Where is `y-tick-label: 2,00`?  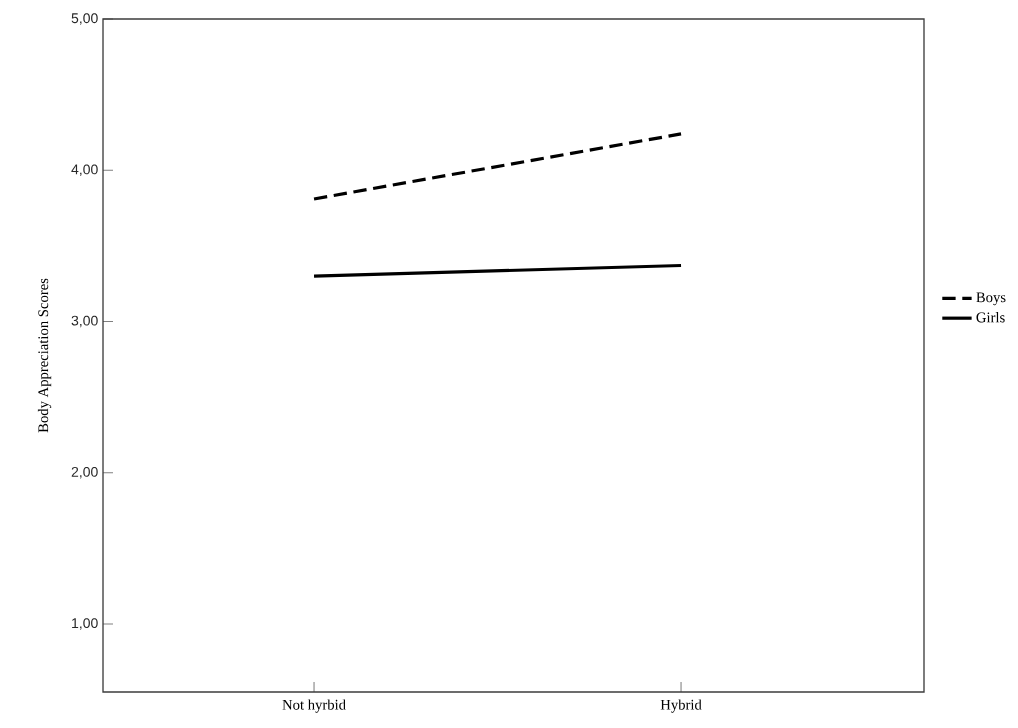 y-tick-label: 2,00 is located at coordinates (84, 472).